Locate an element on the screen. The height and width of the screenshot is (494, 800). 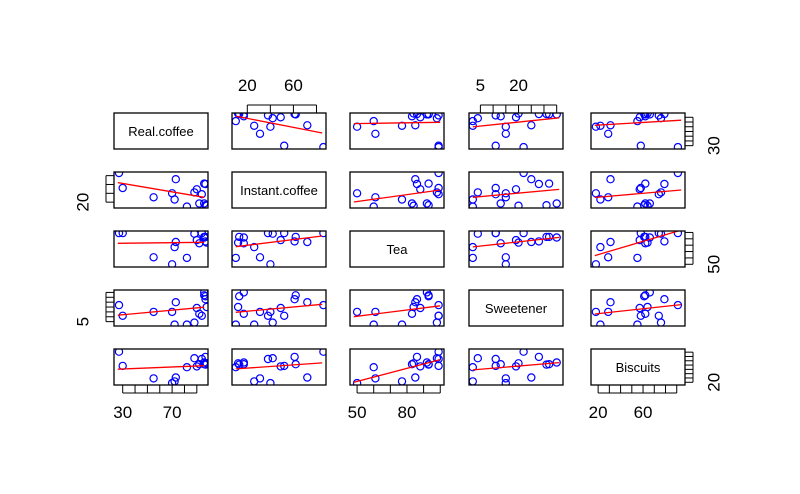
right-axis-tea: 50 is located at coordinates (704, 252).